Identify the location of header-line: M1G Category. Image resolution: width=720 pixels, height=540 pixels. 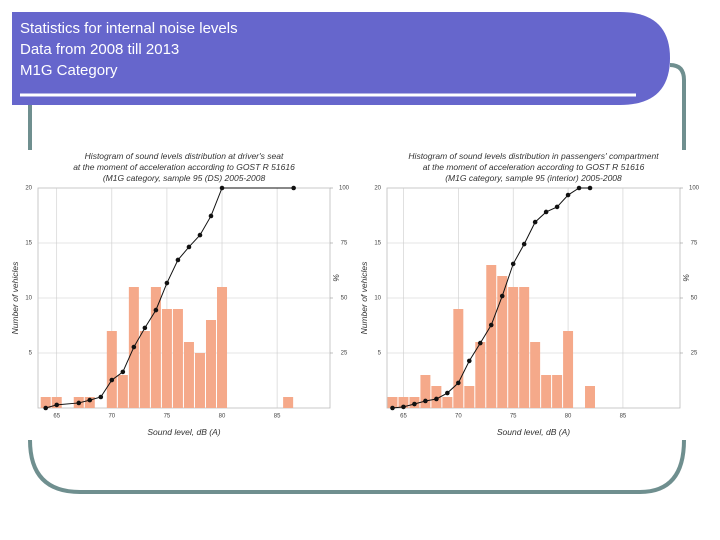
(69, 70).